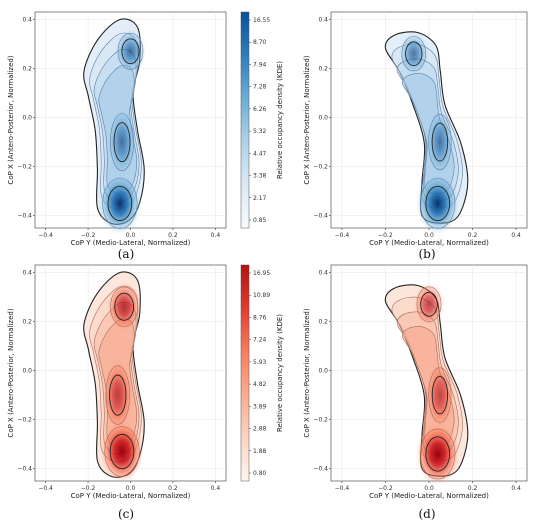 The width and height of the screenshot is (550, 532). I want to click on panel-label: (b), so click(426, 254).